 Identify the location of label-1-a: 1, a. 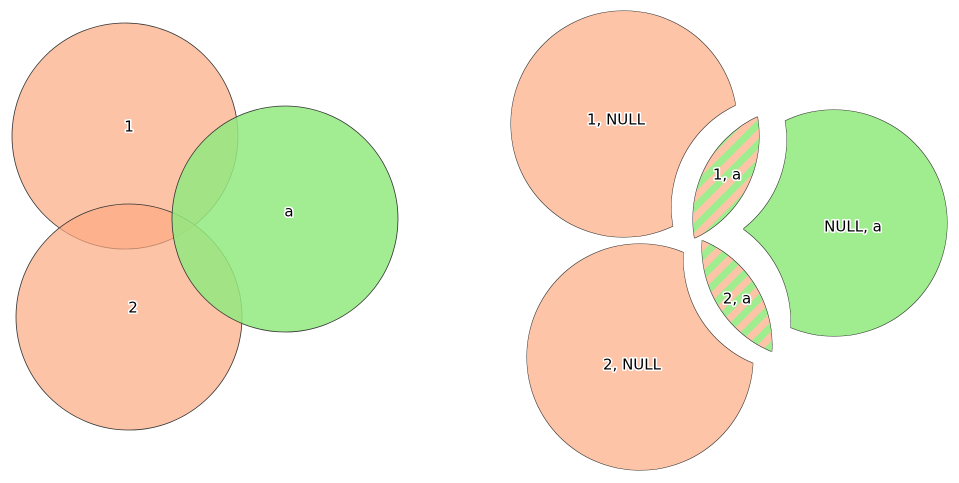
(727, 175).